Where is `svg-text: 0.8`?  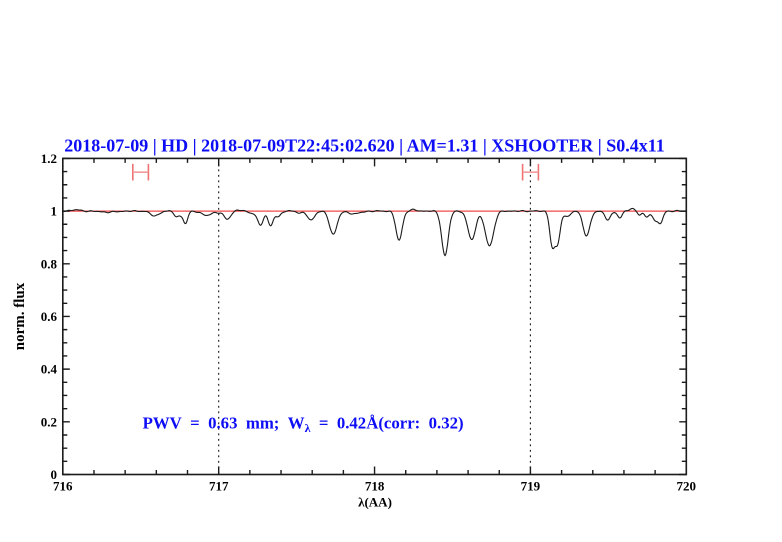 svg-text: 0.8 is located at coordinates (49, 263).